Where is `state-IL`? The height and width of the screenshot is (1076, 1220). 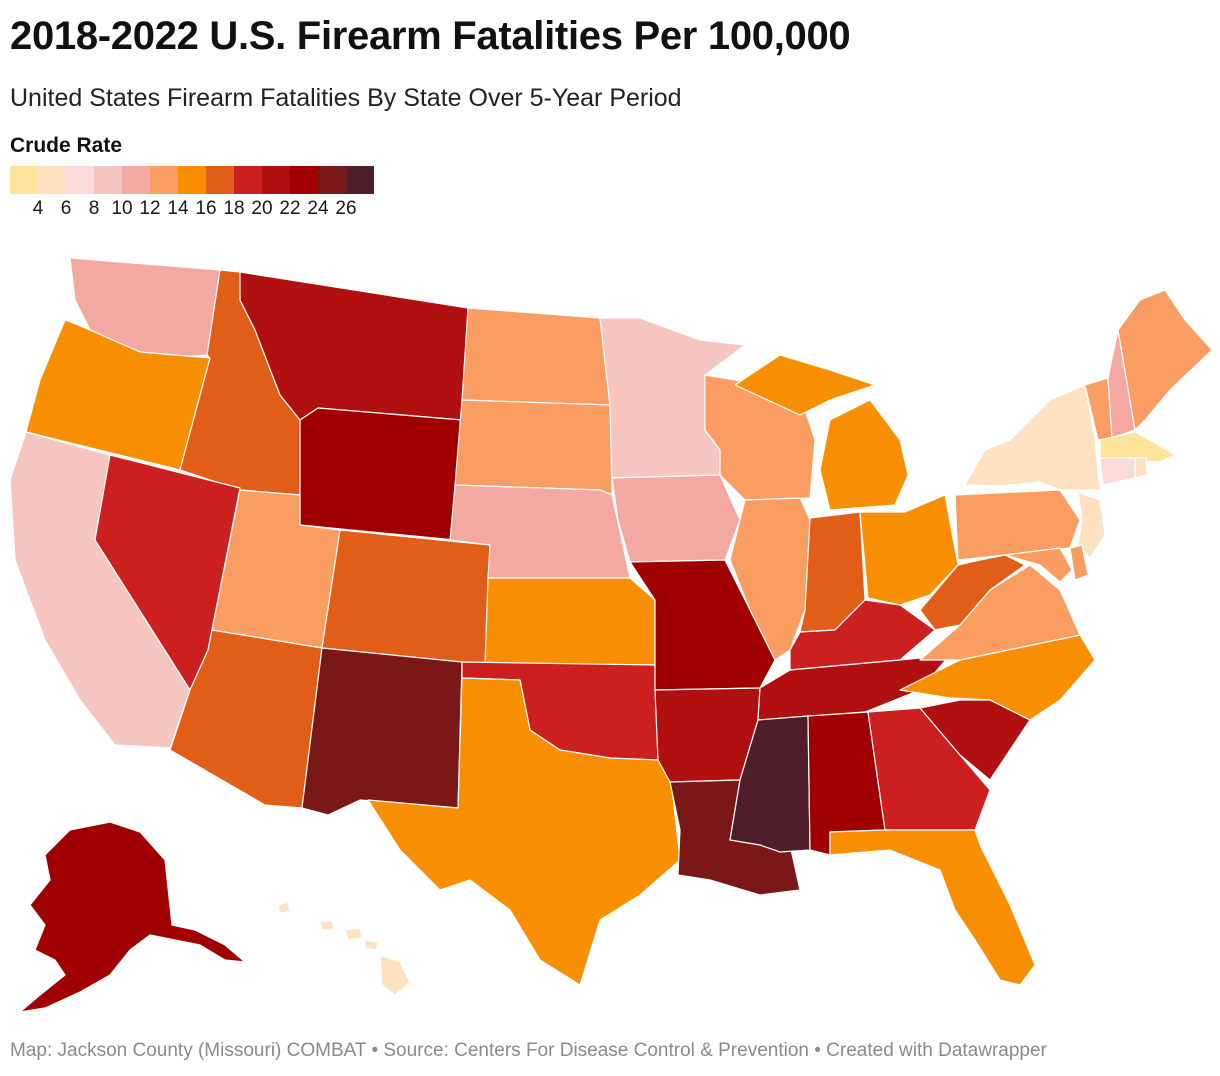 state-IL is located at coordinates (770, 579).